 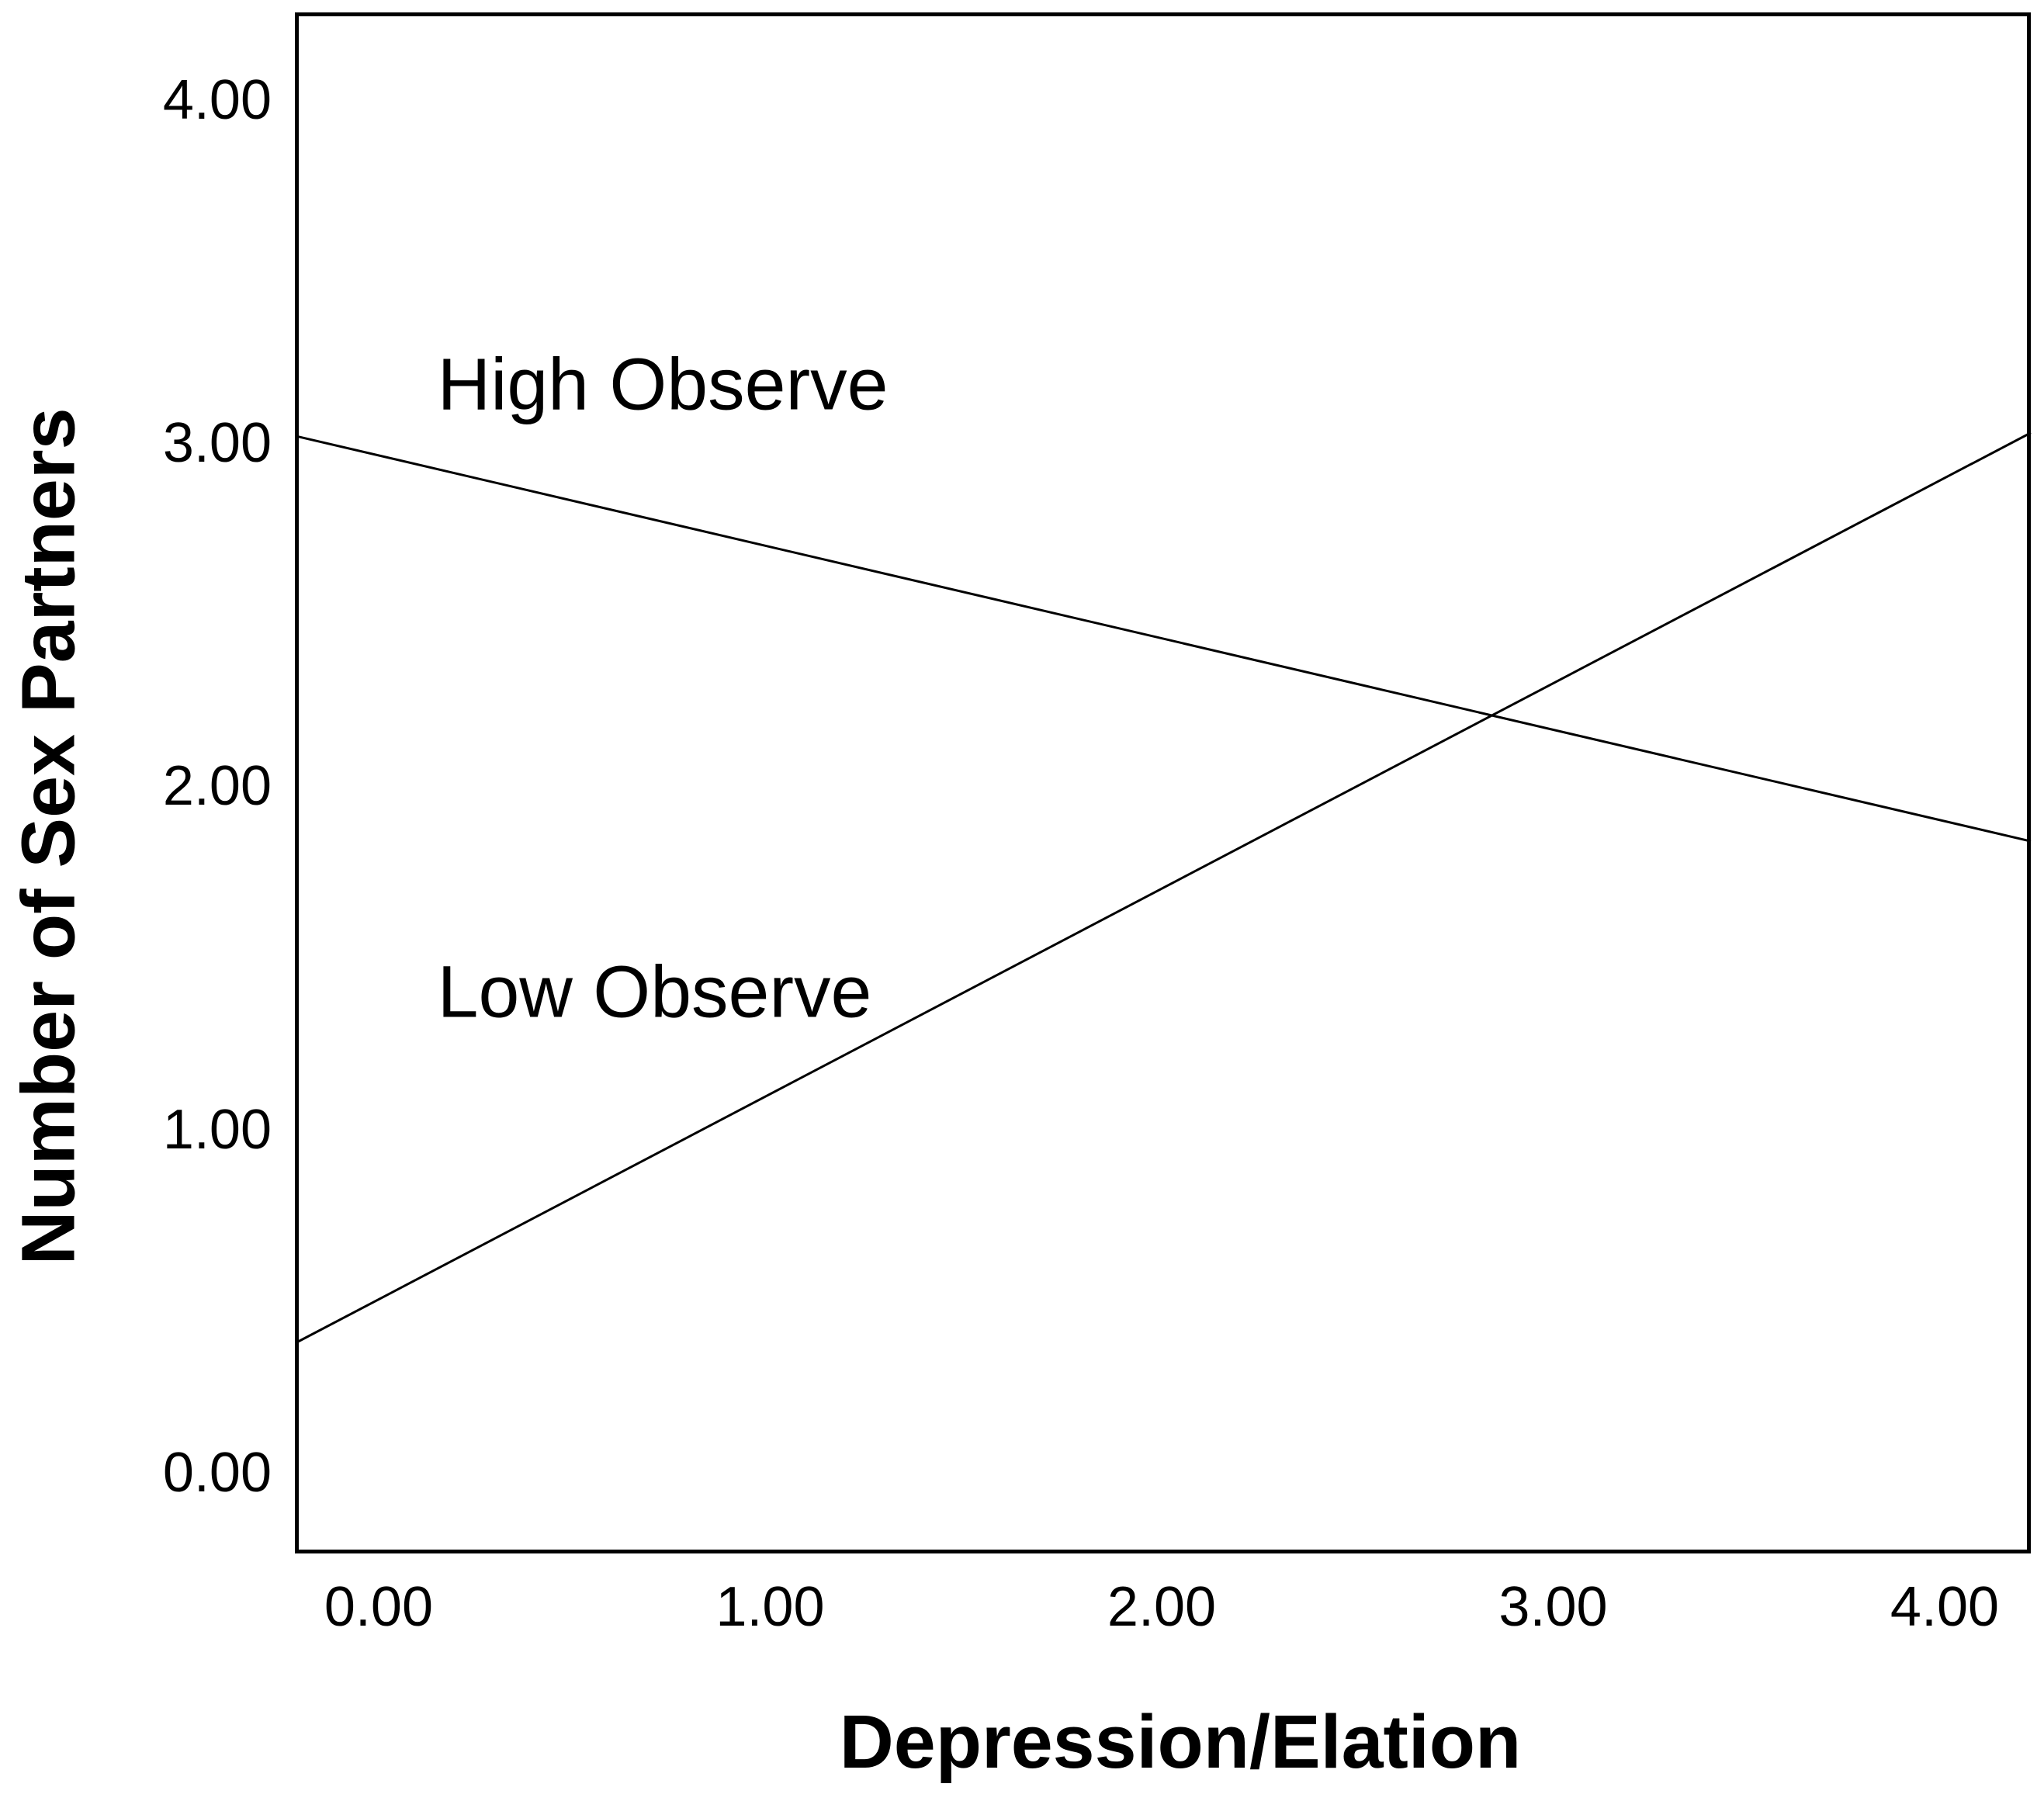 I want to click on series-label-low-observe: Low Observe, so click(x=654, y=992).